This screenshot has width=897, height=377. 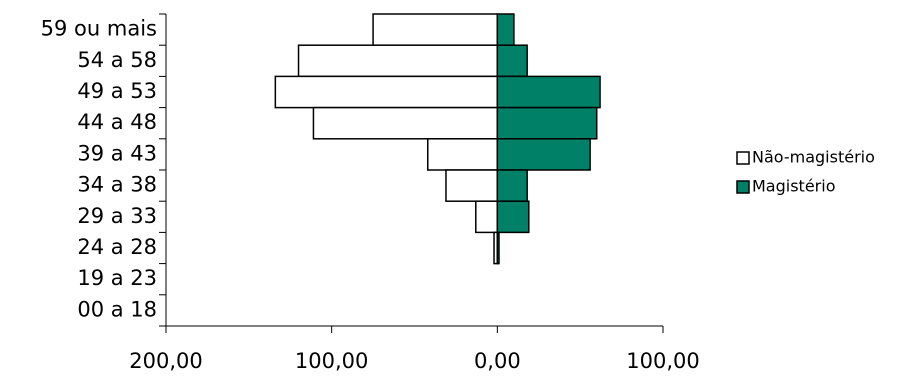 I want to click on y-tick-label: 54 a 58, so click(x=117, y=60).